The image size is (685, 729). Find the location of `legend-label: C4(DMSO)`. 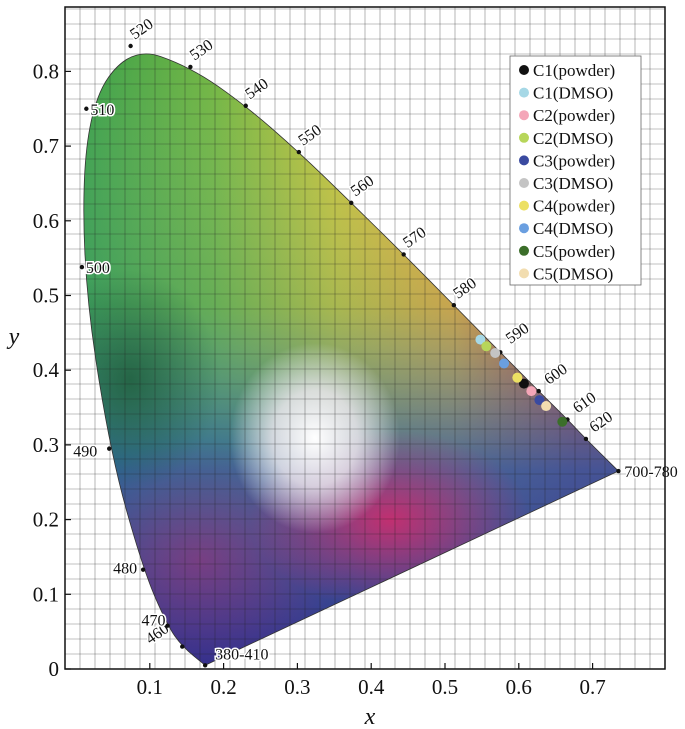

legend-label: C4(DMSO) is located at coordinates (573, 228).